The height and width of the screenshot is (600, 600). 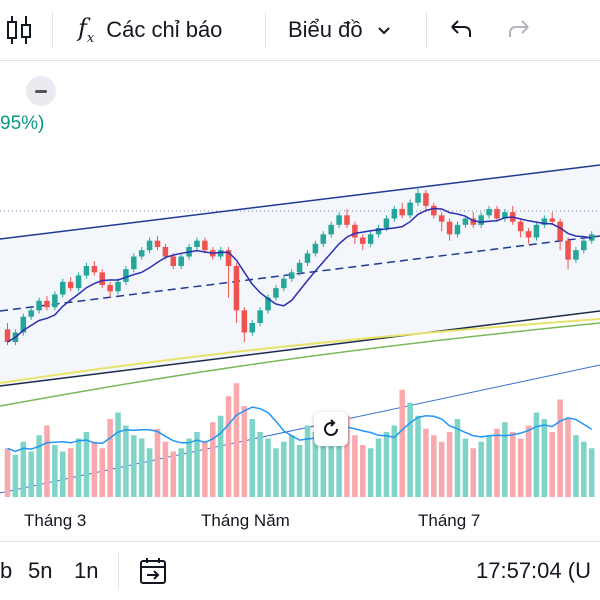 I want to click on clock-timezone: 17:57:04 (U, so click(x=533, y=570).